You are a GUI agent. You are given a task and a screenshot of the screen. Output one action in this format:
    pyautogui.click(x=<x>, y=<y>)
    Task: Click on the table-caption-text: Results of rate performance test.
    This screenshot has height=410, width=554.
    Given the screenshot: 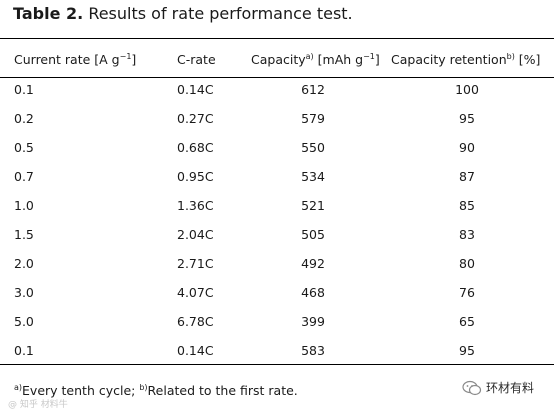 What is the action you would take?
    pyautogui.click(x=220, y=13)
    